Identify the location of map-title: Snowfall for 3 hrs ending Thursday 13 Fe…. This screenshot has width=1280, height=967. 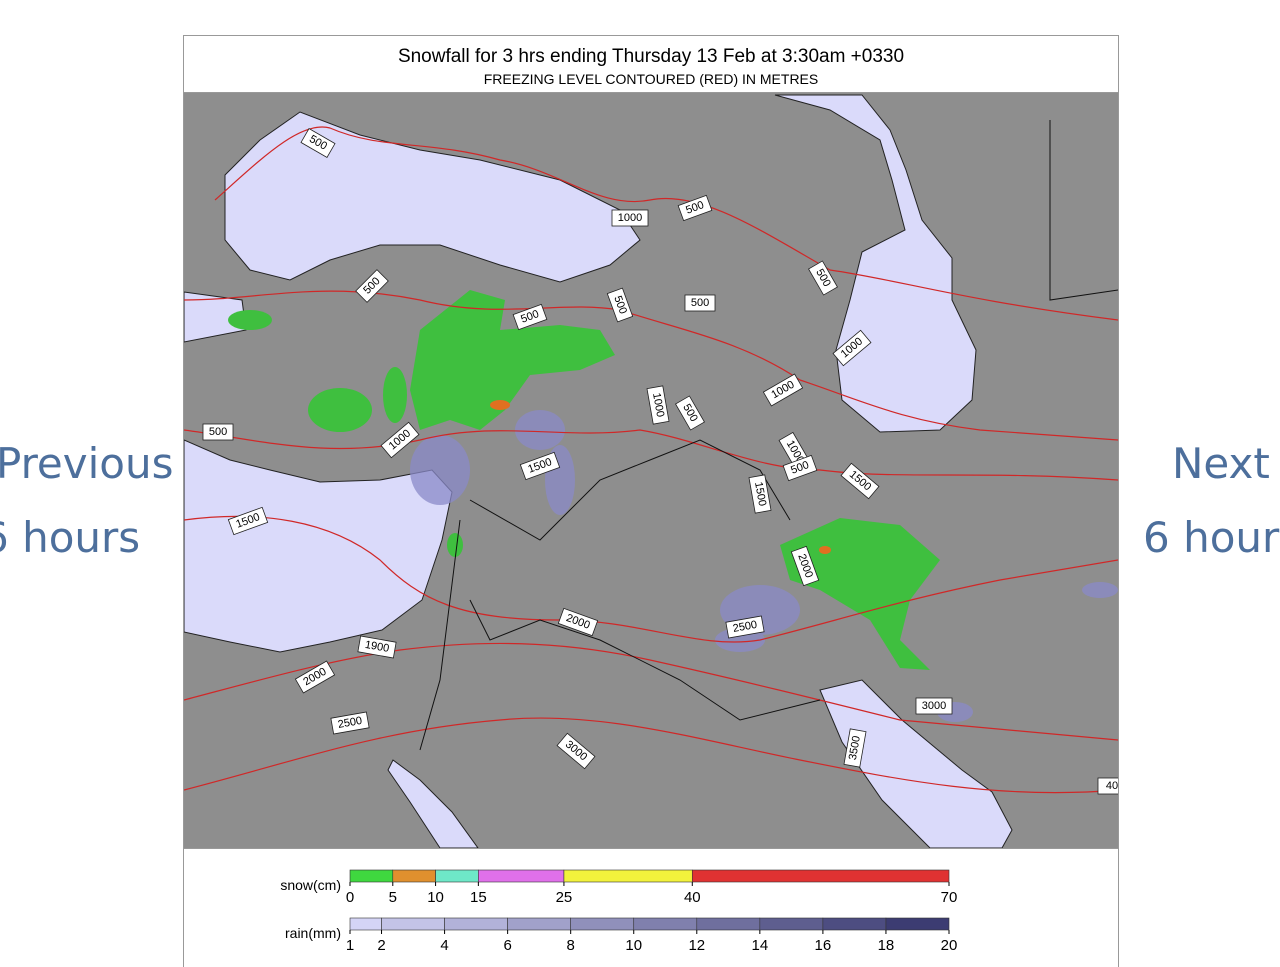
(651, 56).